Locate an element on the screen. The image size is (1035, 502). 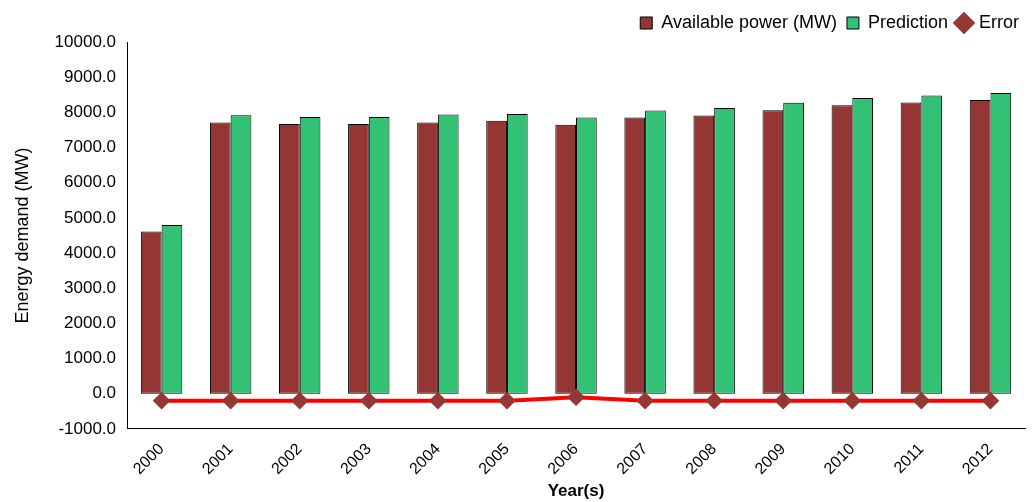
y-tick-label: -1000.0 is located at coordinates (87, 428).